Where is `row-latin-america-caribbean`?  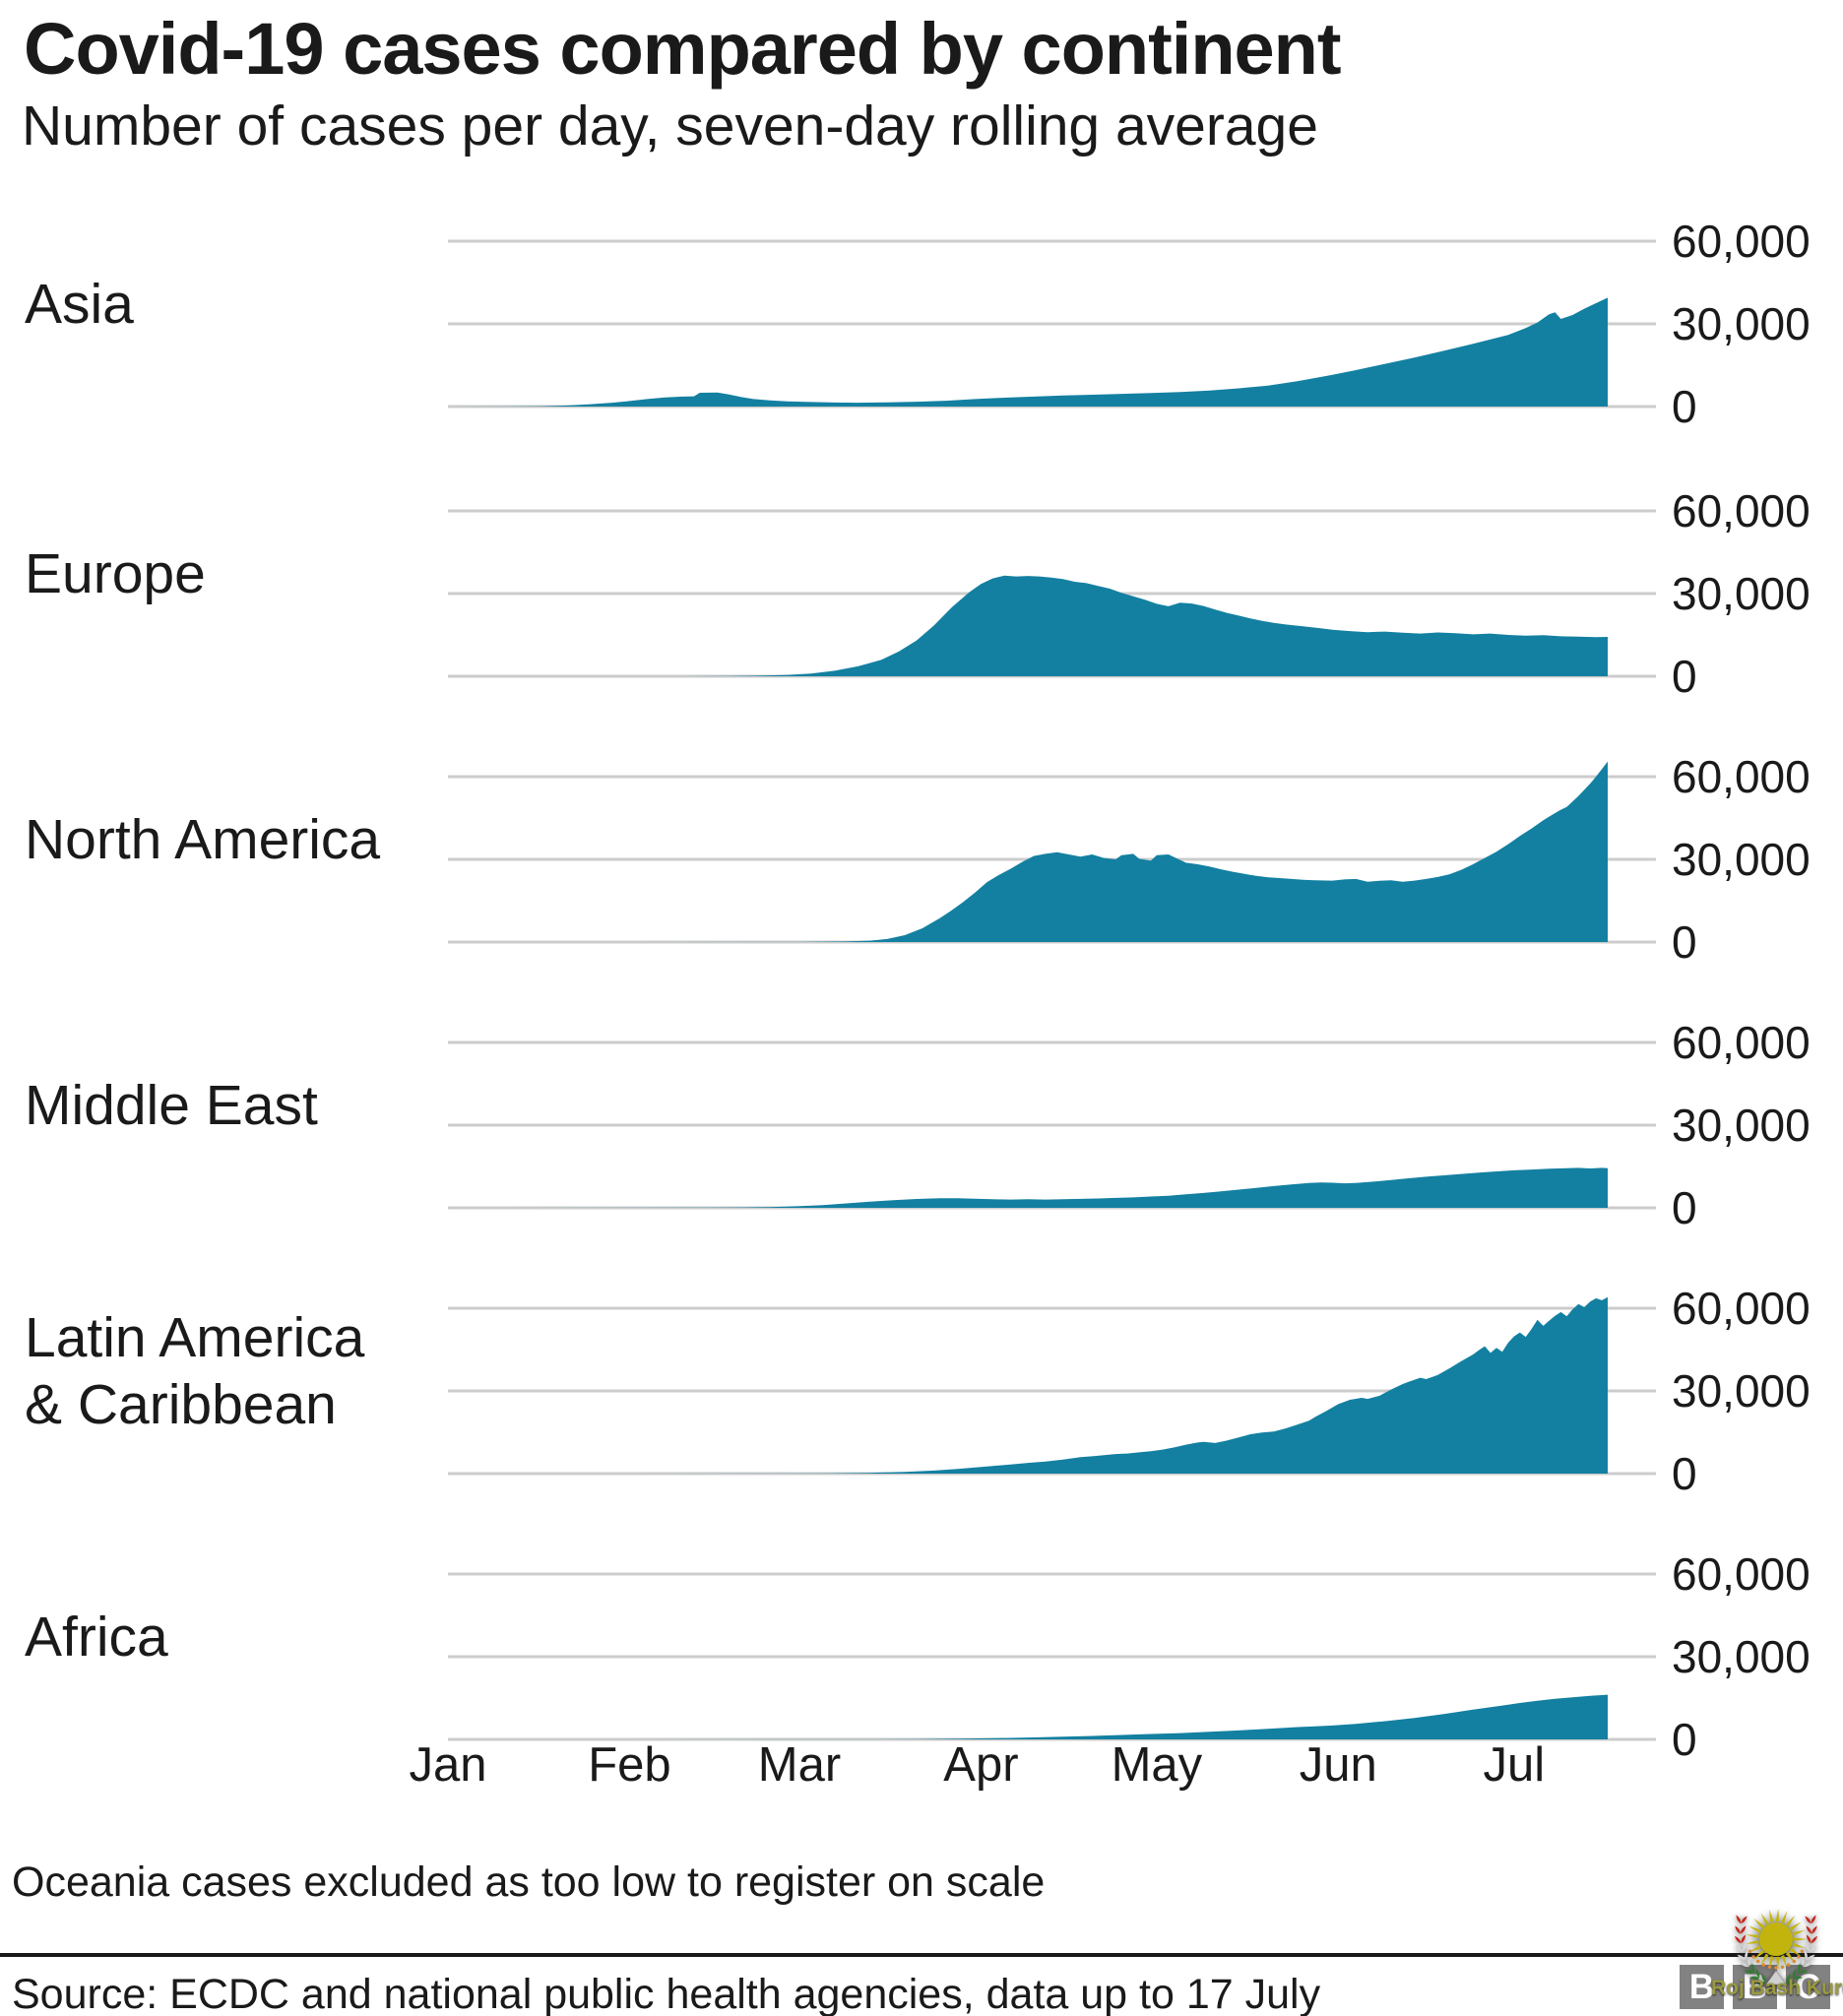 row-latin-america-caribbean is located at coordinates (1052, 1386).